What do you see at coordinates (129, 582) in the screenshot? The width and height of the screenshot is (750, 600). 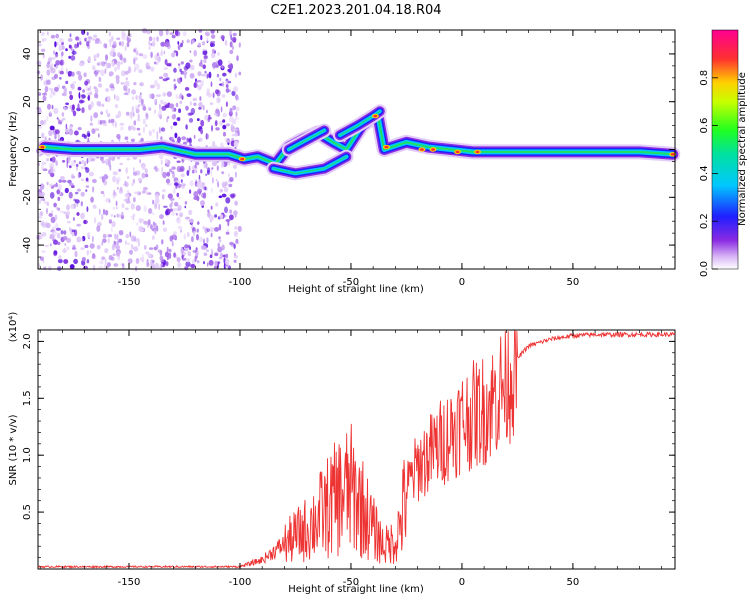 I see `x-tick-label: -150` at bounding box center [129, 582].